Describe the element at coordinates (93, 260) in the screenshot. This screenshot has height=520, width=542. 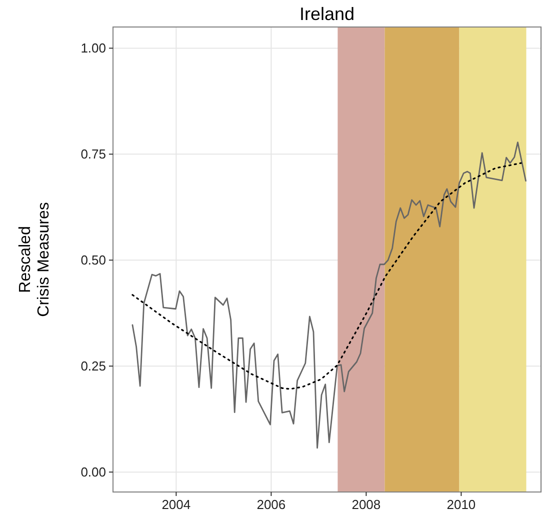
I see `y-tick-label: 0.50` at that location.